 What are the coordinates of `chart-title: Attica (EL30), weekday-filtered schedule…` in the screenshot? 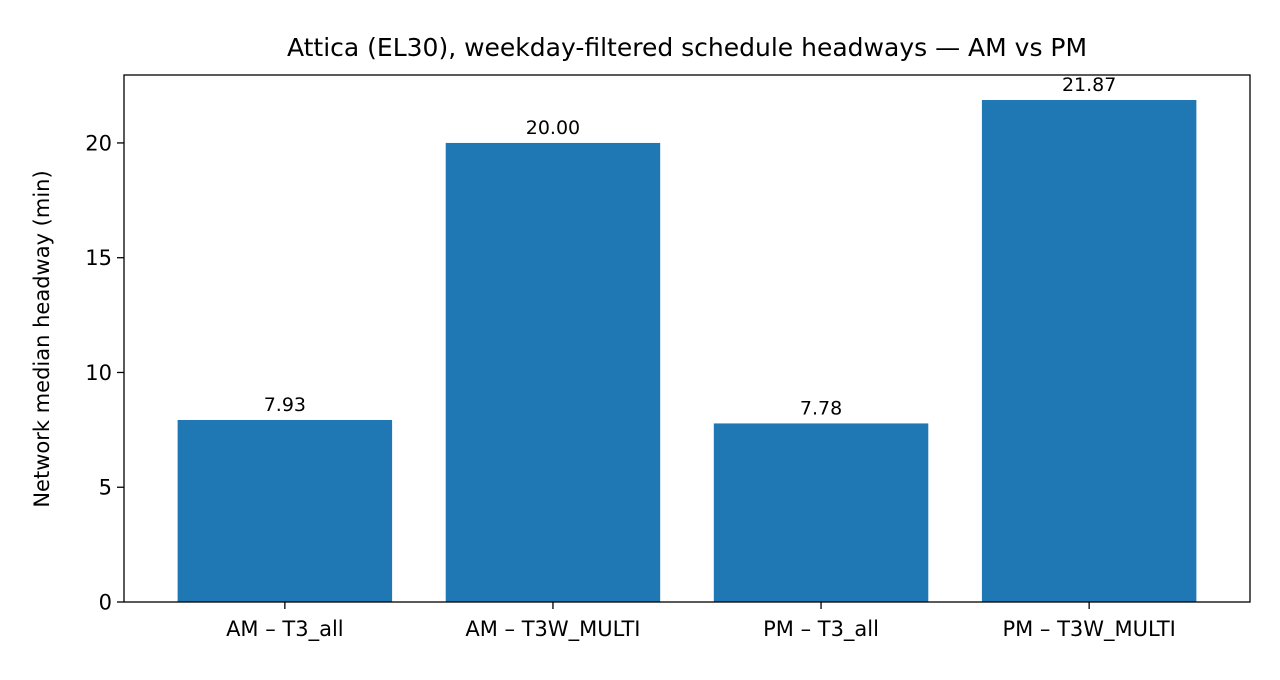 It's located at (687, 47).